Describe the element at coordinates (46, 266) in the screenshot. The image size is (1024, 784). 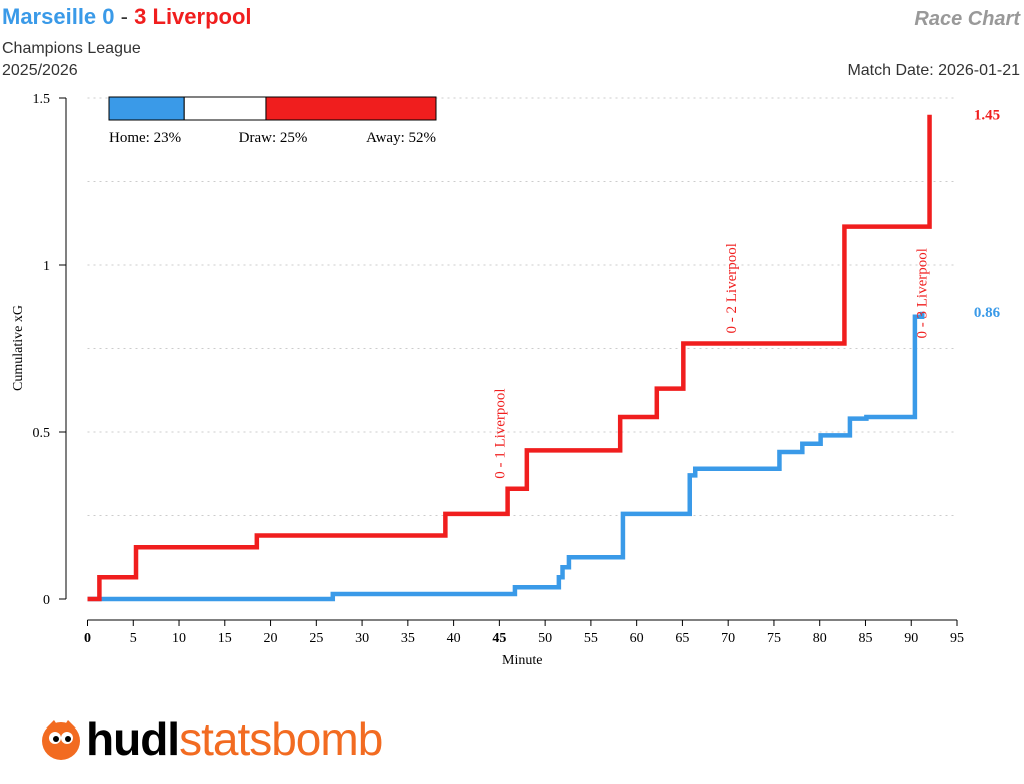
I see `y-tick-label: 1` at that location.